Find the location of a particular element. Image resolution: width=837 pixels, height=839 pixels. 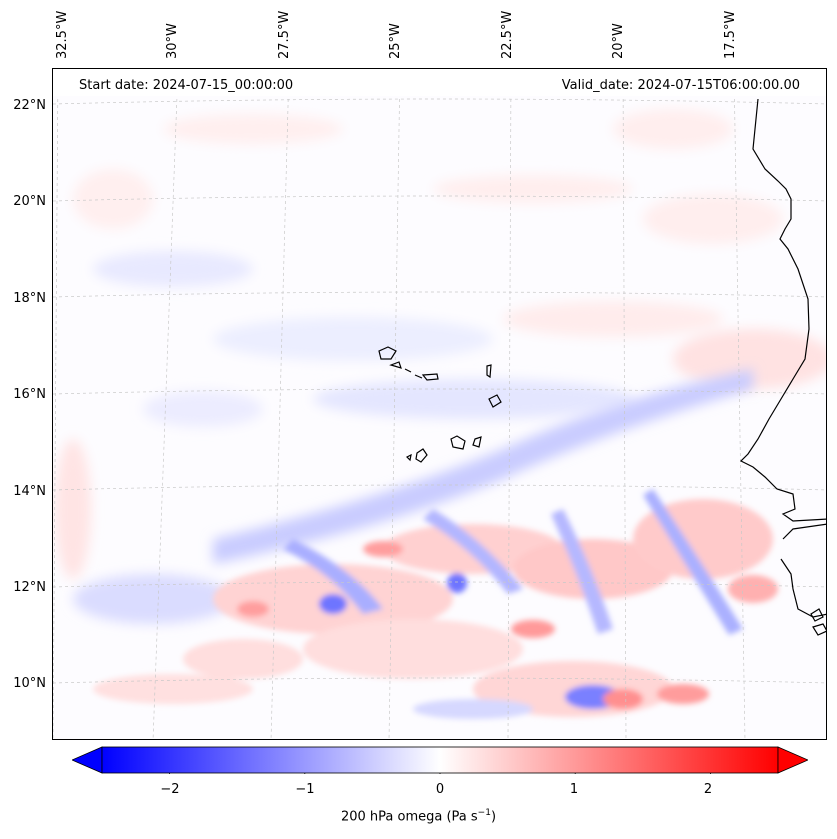

header-band is located at coordinates (439, 82).